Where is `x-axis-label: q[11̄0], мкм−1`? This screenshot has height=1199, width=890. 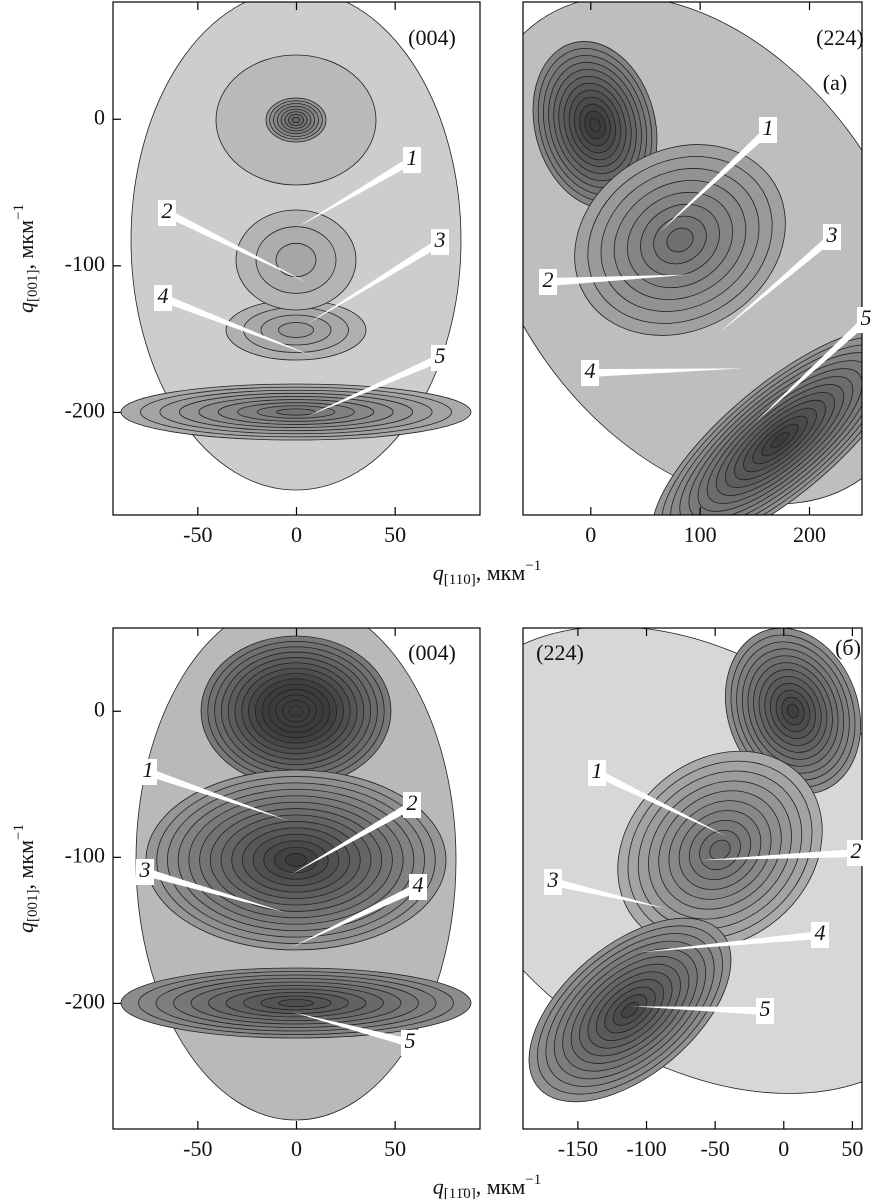 x-axis-label: q[11̄0], мкм−1 is located at coordinates (487, 1185).